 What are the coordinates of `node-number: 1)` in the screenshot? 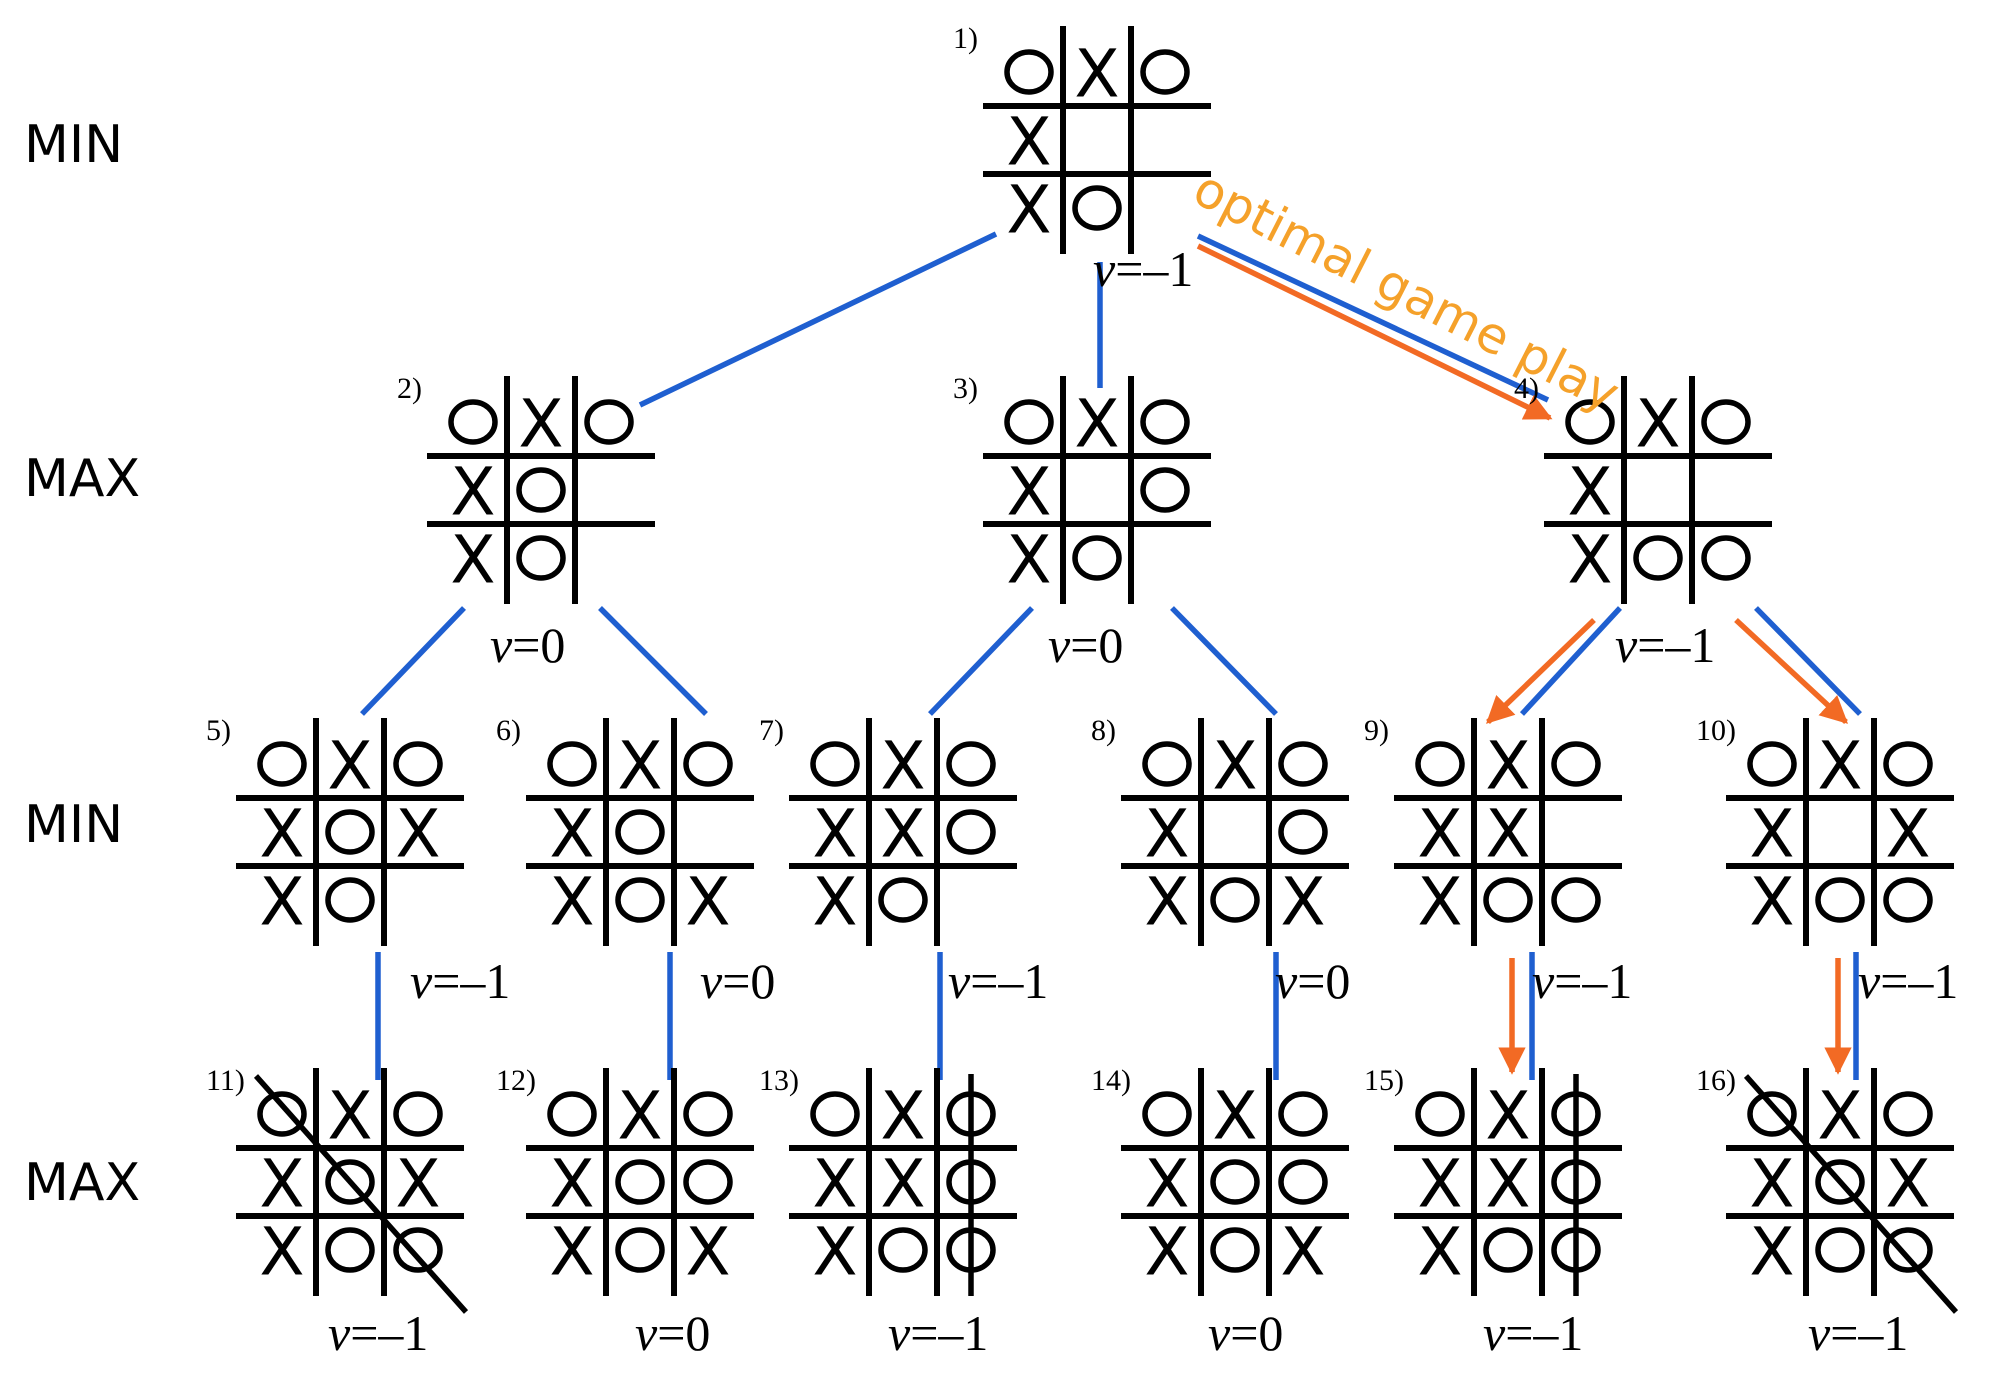 It's located at (965, 38).